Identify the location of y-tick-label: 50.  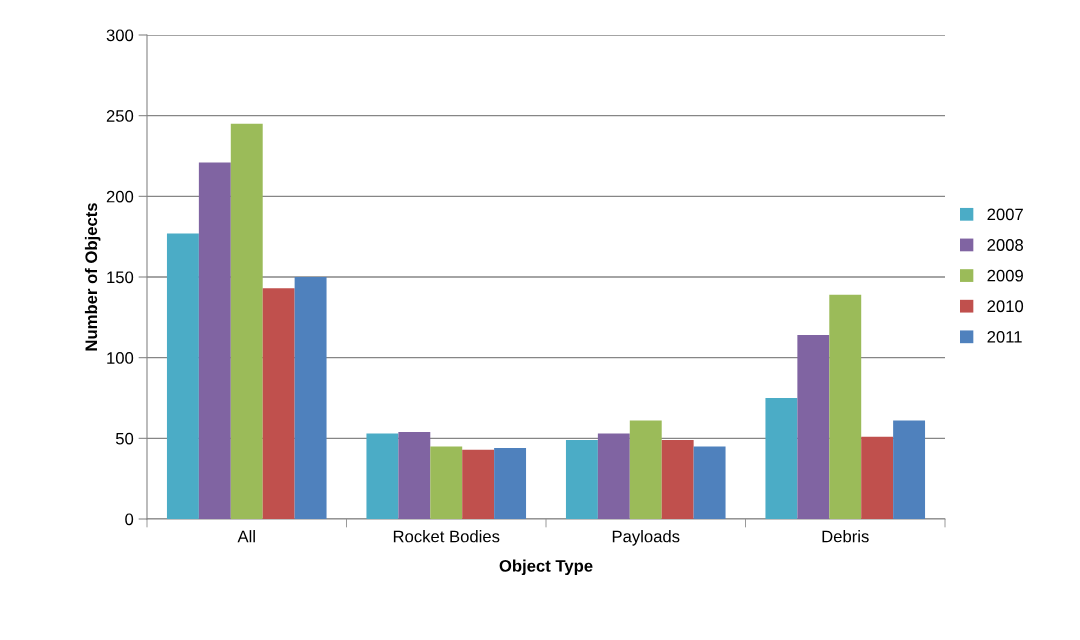
(124, 438).